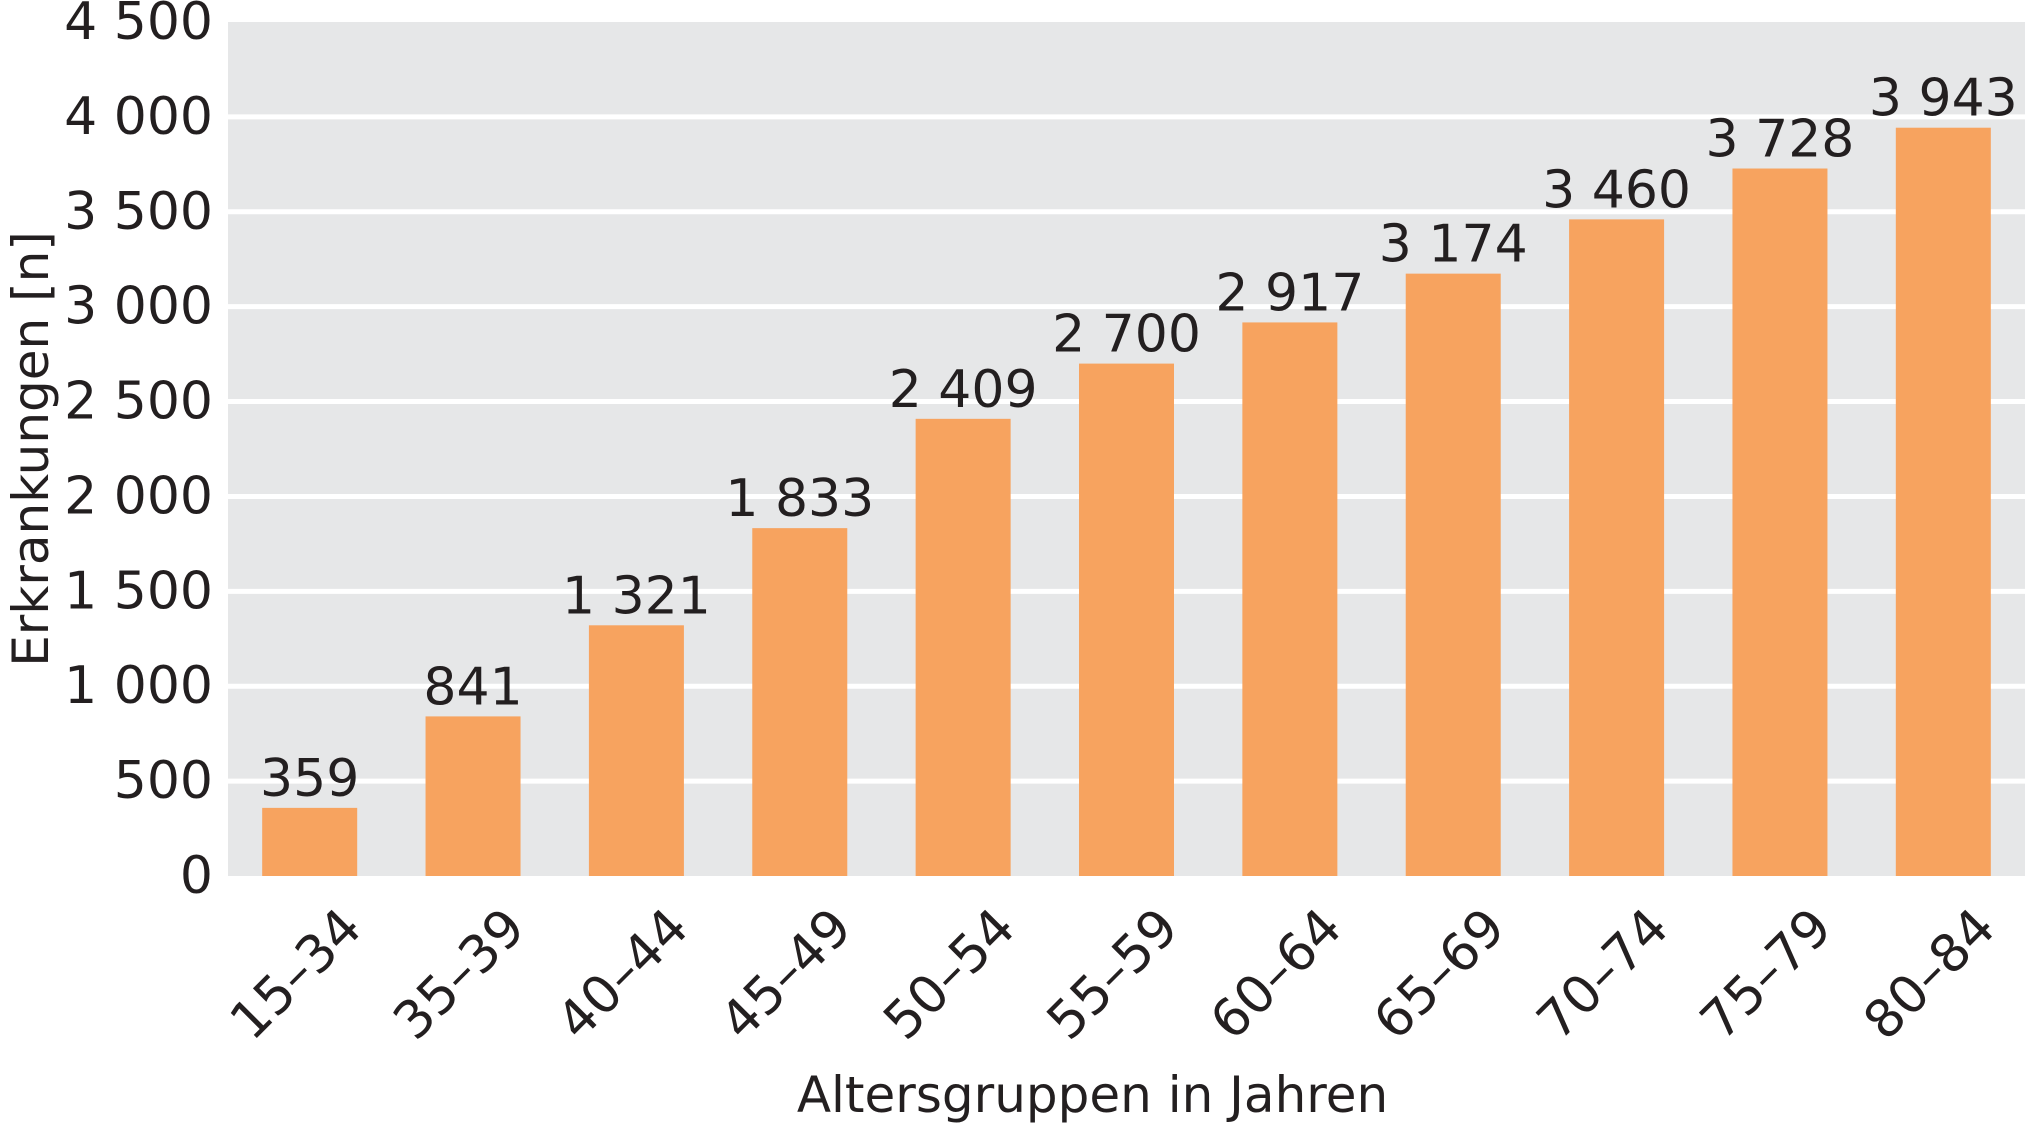 The image size is (2025, 1133). I want to click on x-tick-label: 45–49, so click(786, 974).